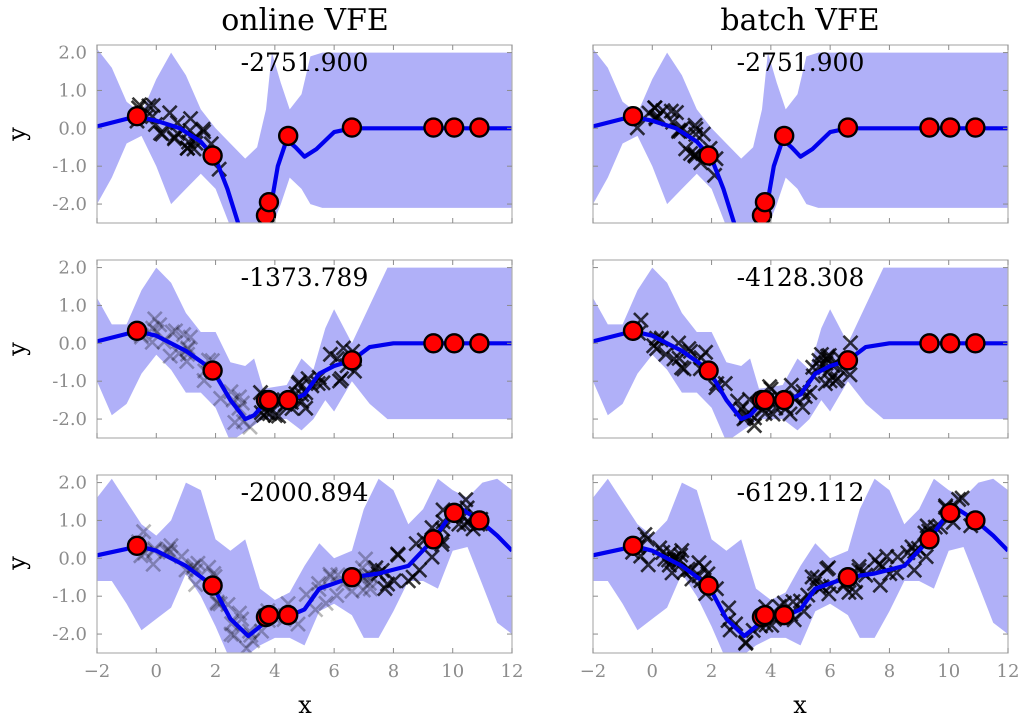 The image size is (1021, 717). Describe the element at coordinates (72, 53) in the screenshot. I see `y-tick-label: 2.0` at that location.